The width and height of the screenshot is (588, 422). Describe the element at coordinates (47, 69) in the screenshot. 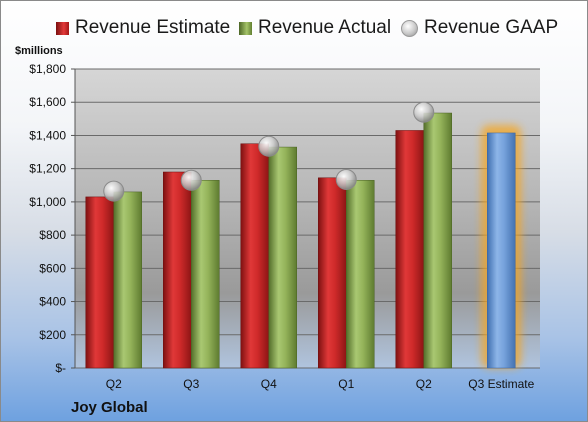

I see `y-tick-label: $1,800` at that location.